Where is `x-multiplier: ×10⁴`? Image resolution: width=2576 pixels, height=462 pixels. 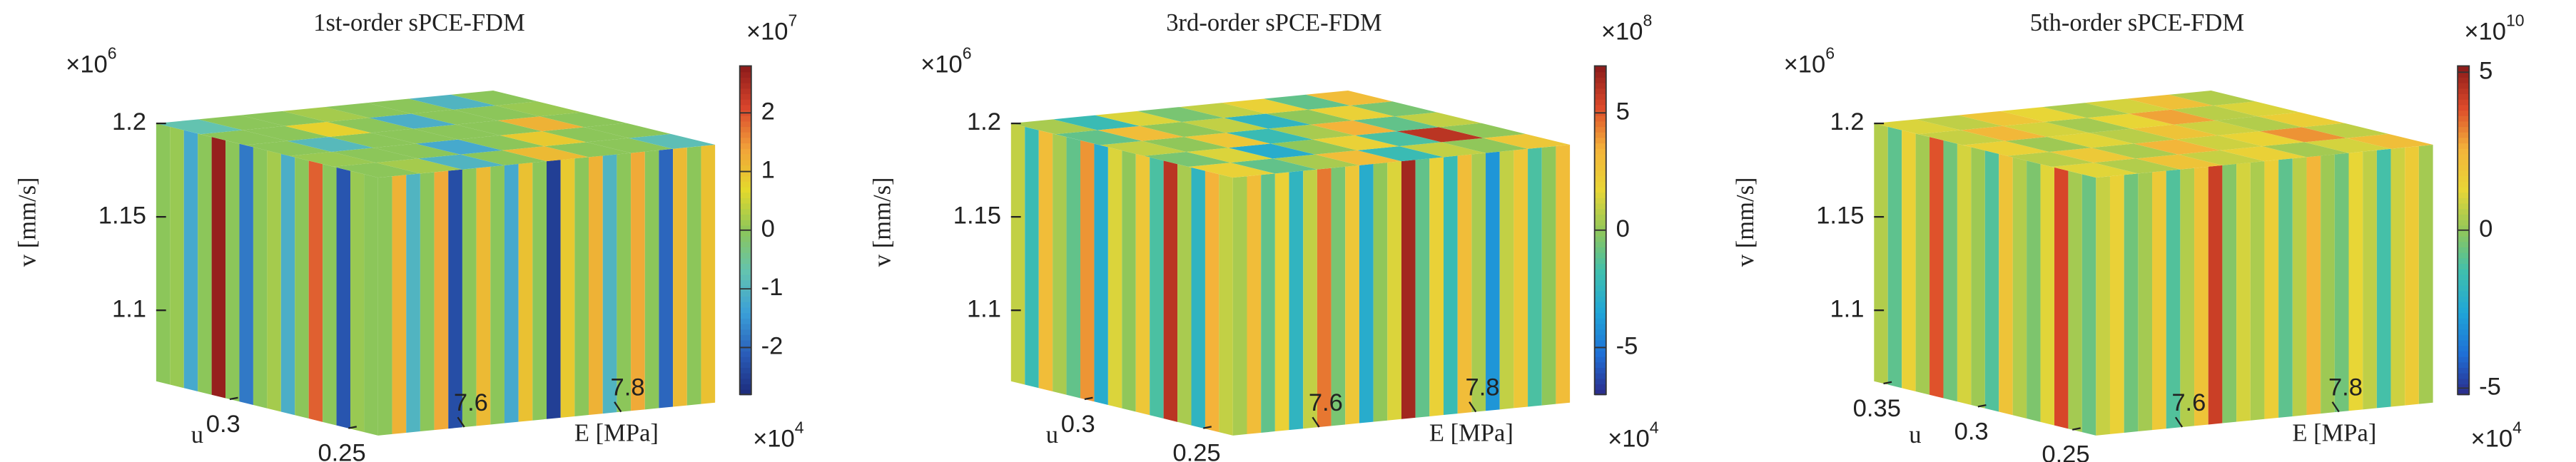 x-multiplier: ×10⁴ is located at coordinates (1633, 436).